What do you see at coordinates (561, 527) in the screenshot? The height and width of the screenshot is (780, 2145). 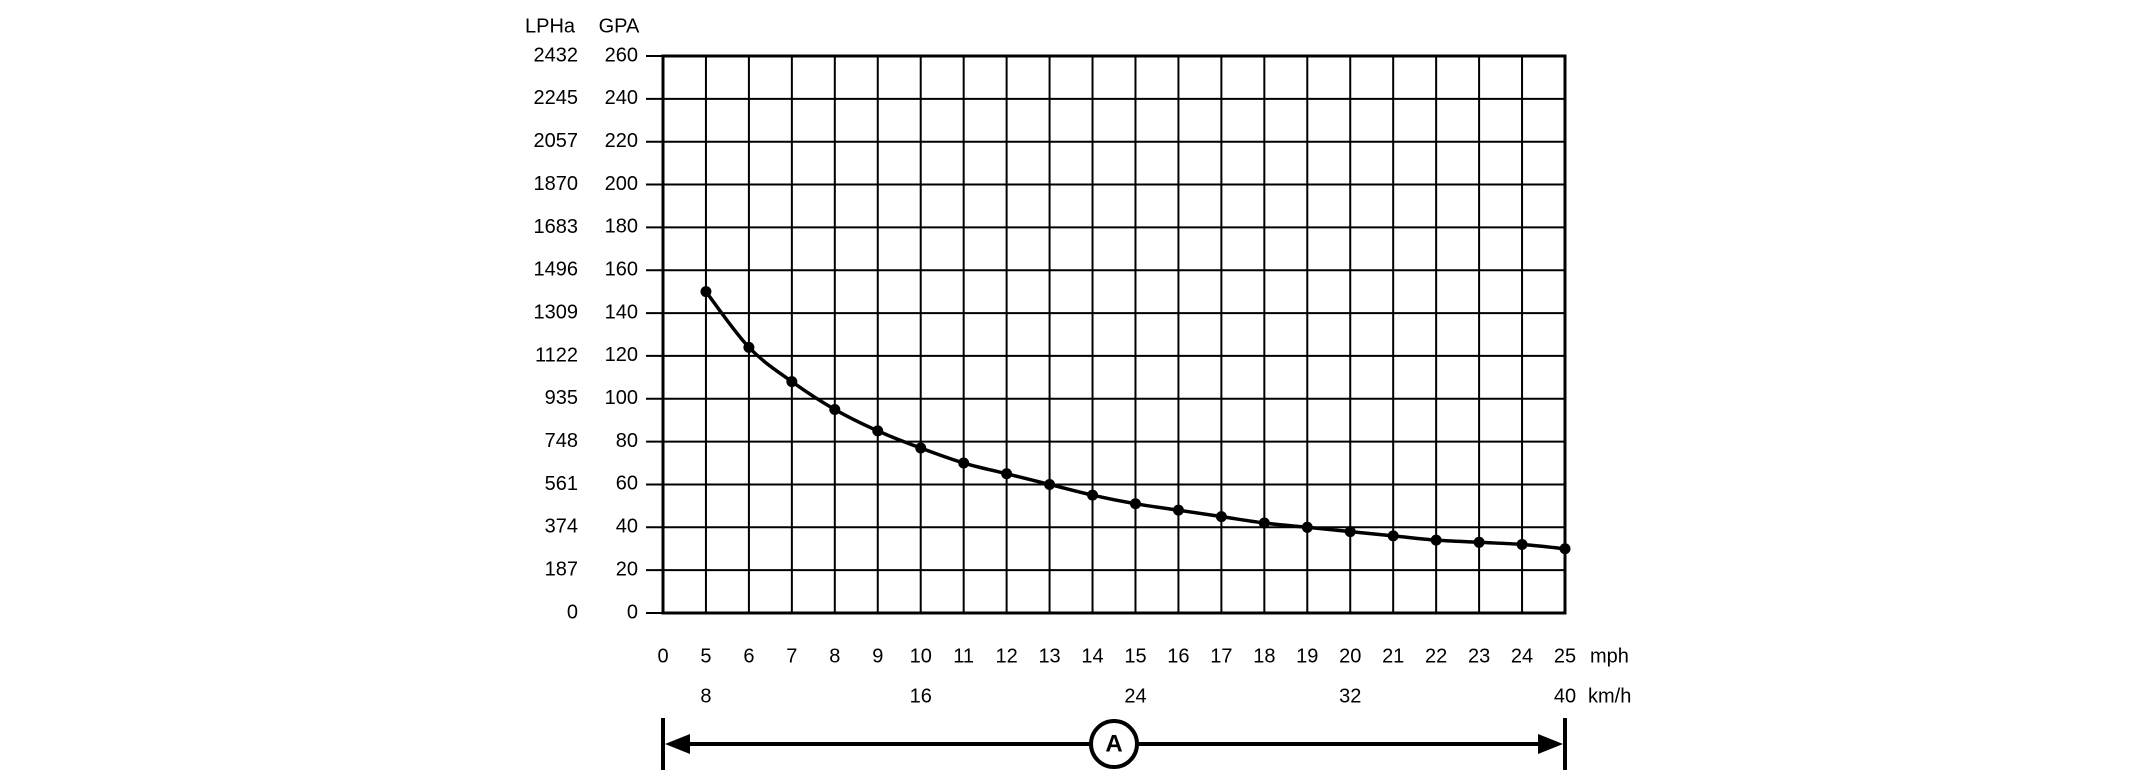 I see `y2-tick-label: 374` at bounding box center [561, 527].